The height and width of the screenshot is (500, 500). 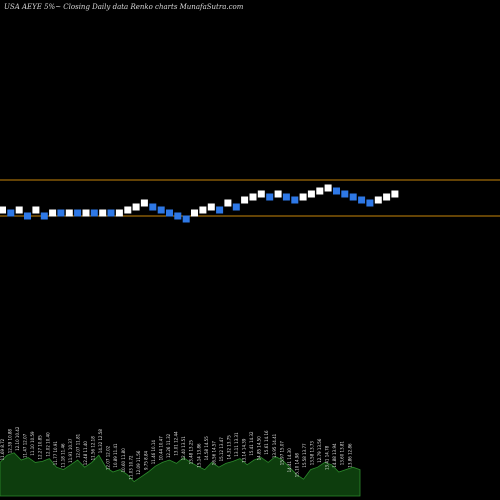 What do you see at coordinates (70, 450) in the screenshot?
I see `volume-data-label: 11.91 10.37` at bounding box center [70, 450].